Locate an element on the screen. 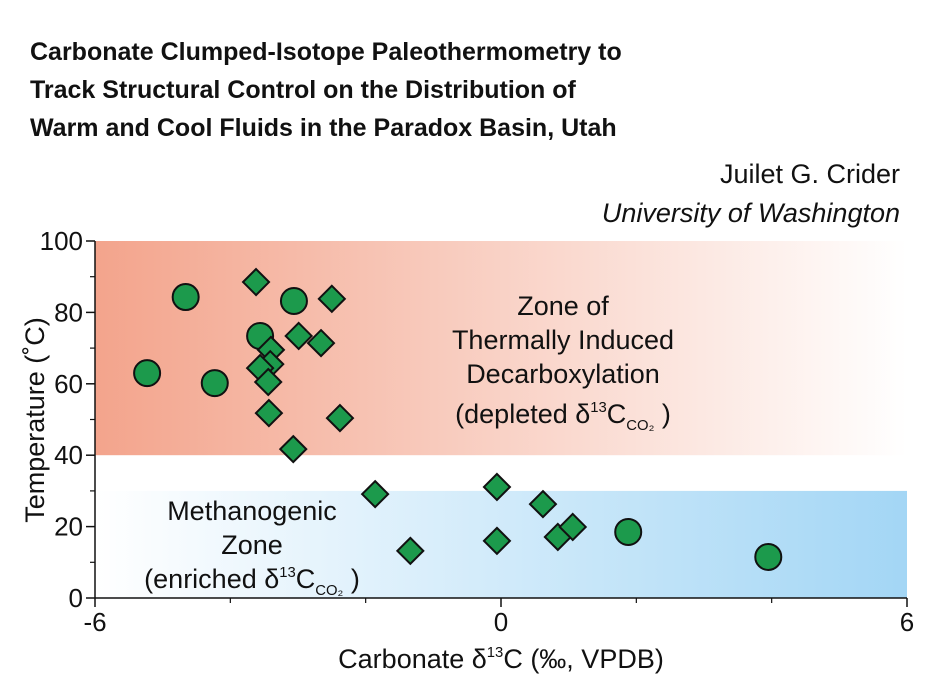 The image size is (928, 700). x-tick-label: 0 is located at coordinates (501, 622).